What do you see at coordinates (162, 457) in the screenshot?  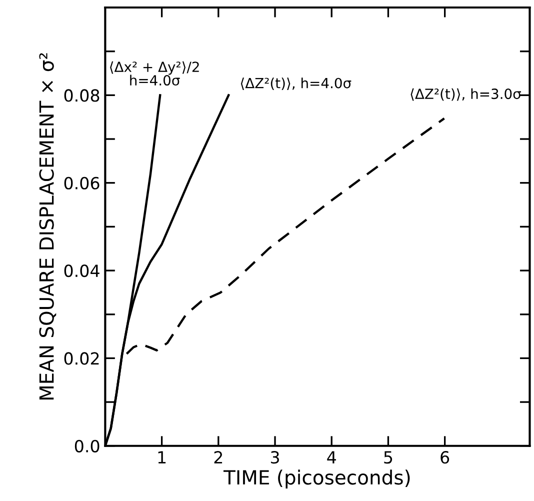 I see `x-tick-label: 1` at bounding box center [162, 457].